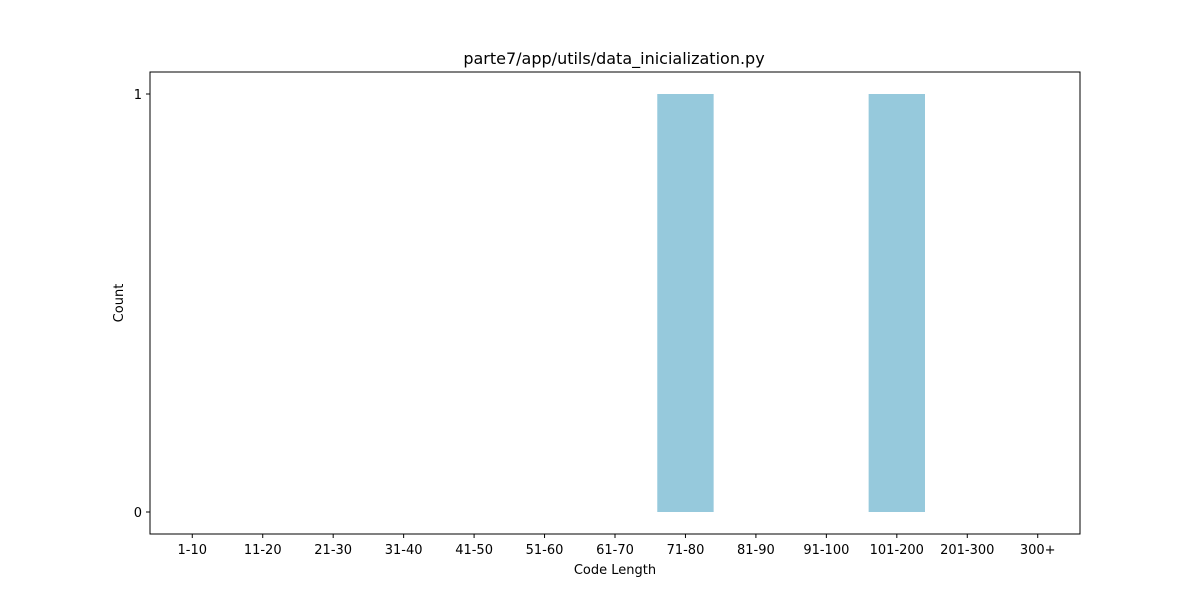  What do you see at coordinates (193, 550) in the screenshot?
I see `x-tick-label: 1-10` at bounding box center [193, 550].